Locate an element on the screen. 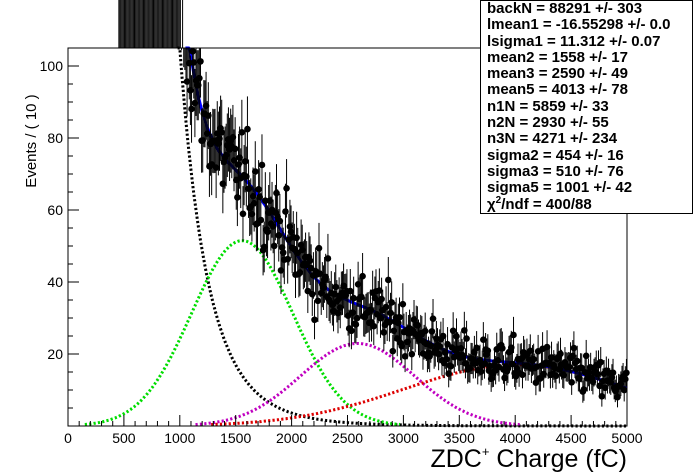 The width and height of the screenshot is (696, 472). x-axis-title: ZDC+ Charge (fC) is located at coordinates (528, 458).